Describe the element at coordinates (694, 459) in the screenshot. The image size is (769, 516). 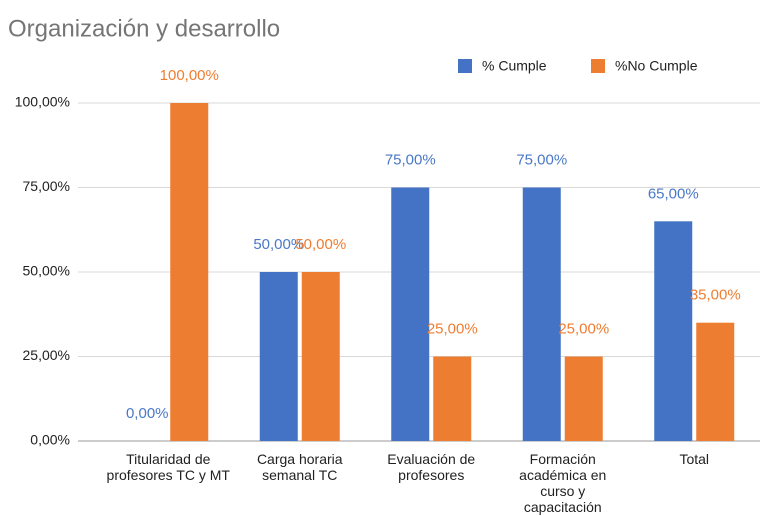
I see `x-tick-label: Total` at that location.